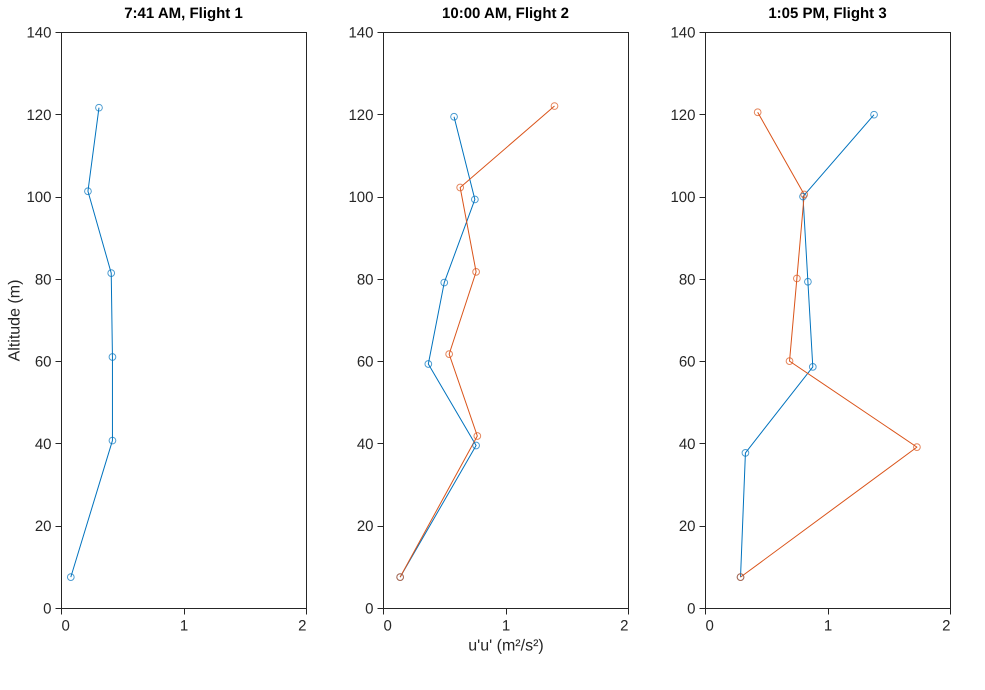 This screenshot has height=690, width=985. I want to click on chart-title: 7:41 AM, Flight 1, so click(183, 13).